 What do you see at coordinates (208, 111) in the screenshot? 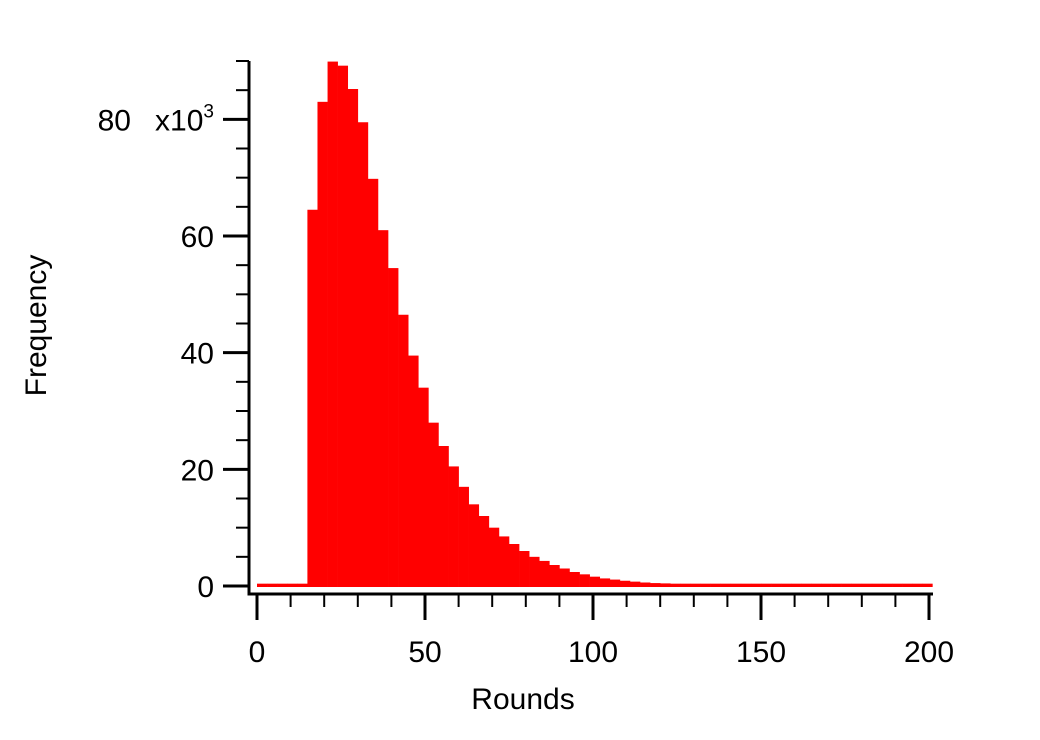
I see `y-axis-multiplier-exponent: 3` at bounding box center [208, 111].